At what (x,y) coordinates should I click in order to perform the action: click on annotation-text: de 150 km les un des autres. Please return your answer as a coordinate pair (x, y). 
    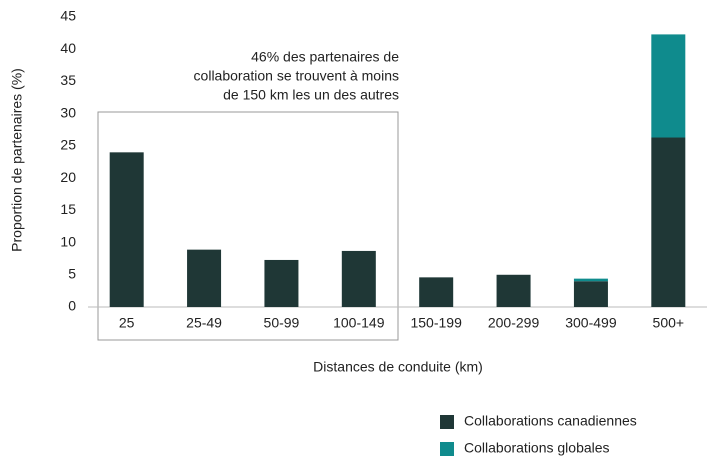
    Looking at the image, I should click on (311, 95).